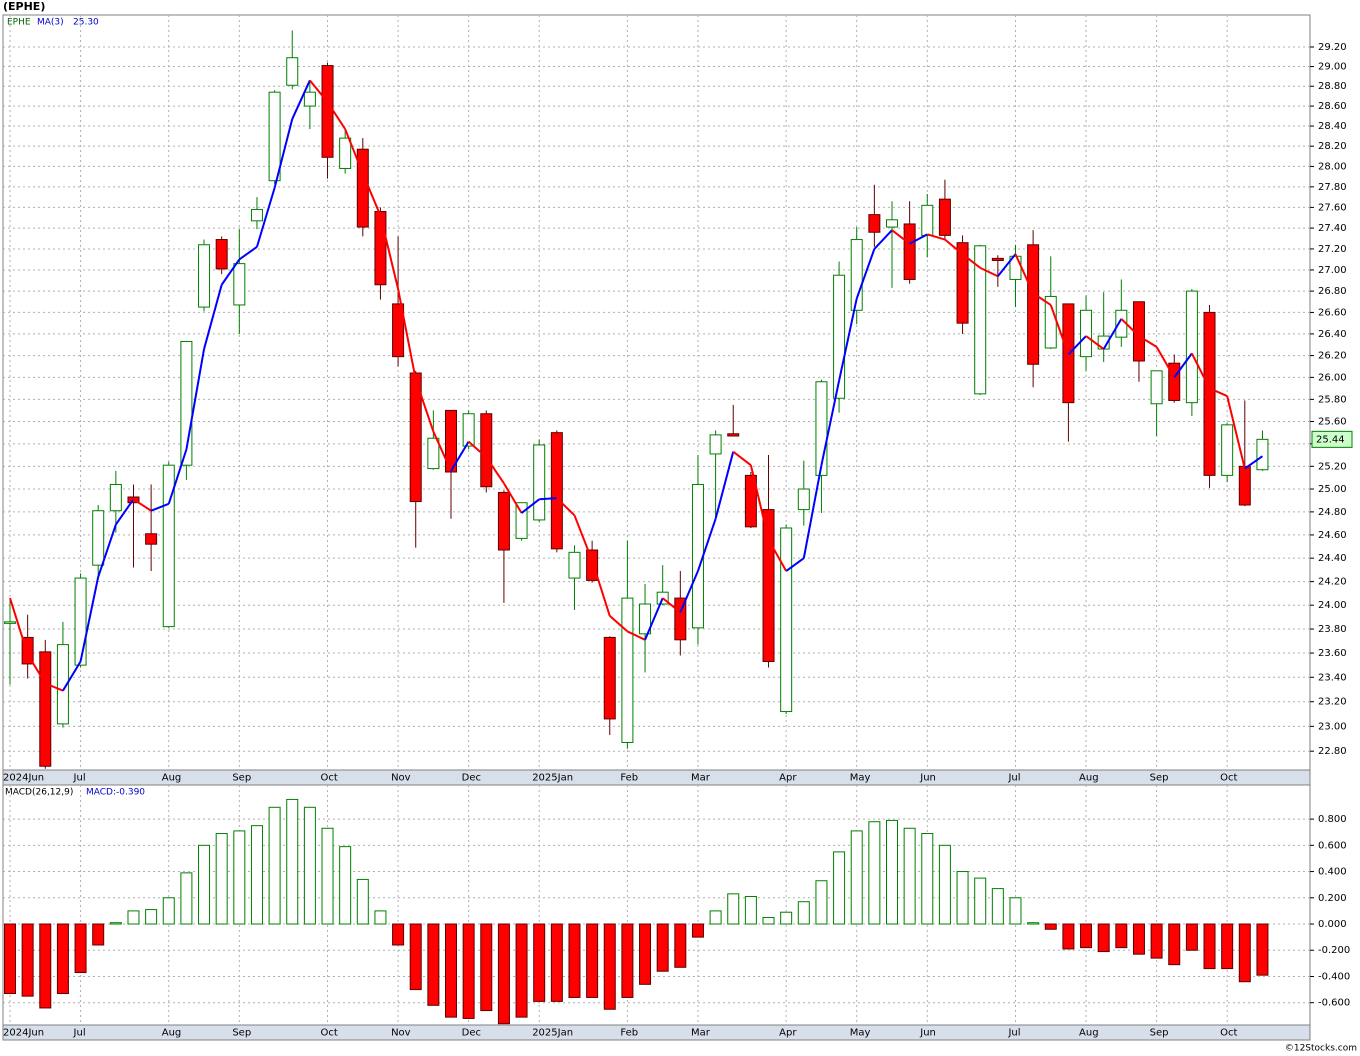  I want to click on y-tick-label: 25.80, so click(1332, 399).